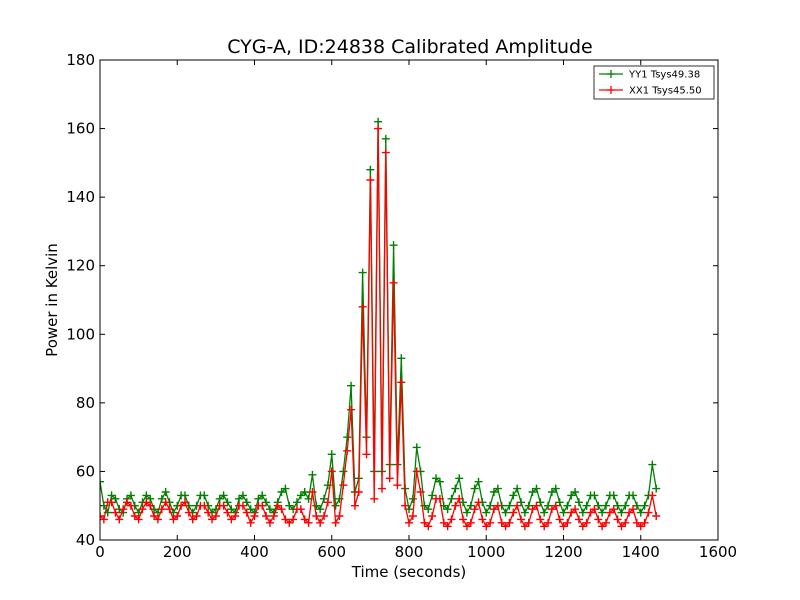 The image size is (800, 600). I want to click on y-axis-label: Power in Kelvin, so click(52, 300).